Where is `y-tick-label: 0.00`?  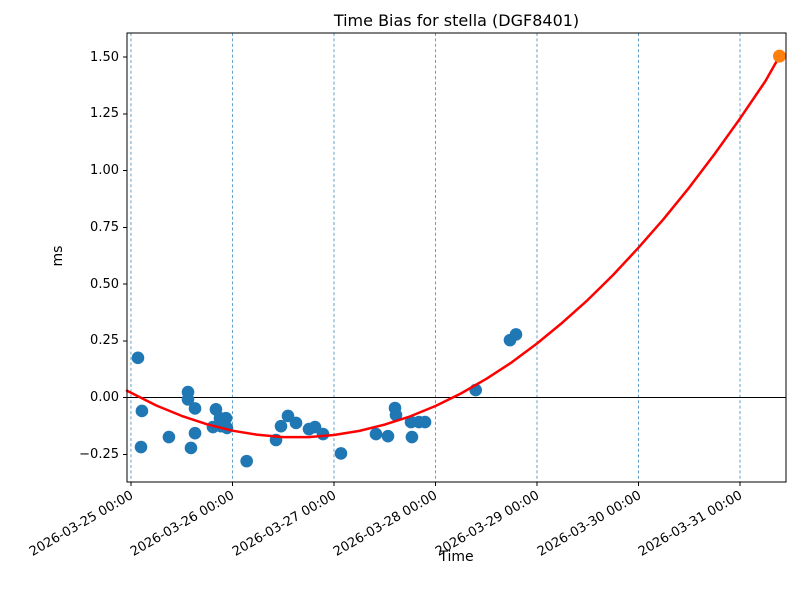 y-tick-label: 0.00 is located at coordinates (104, 398).